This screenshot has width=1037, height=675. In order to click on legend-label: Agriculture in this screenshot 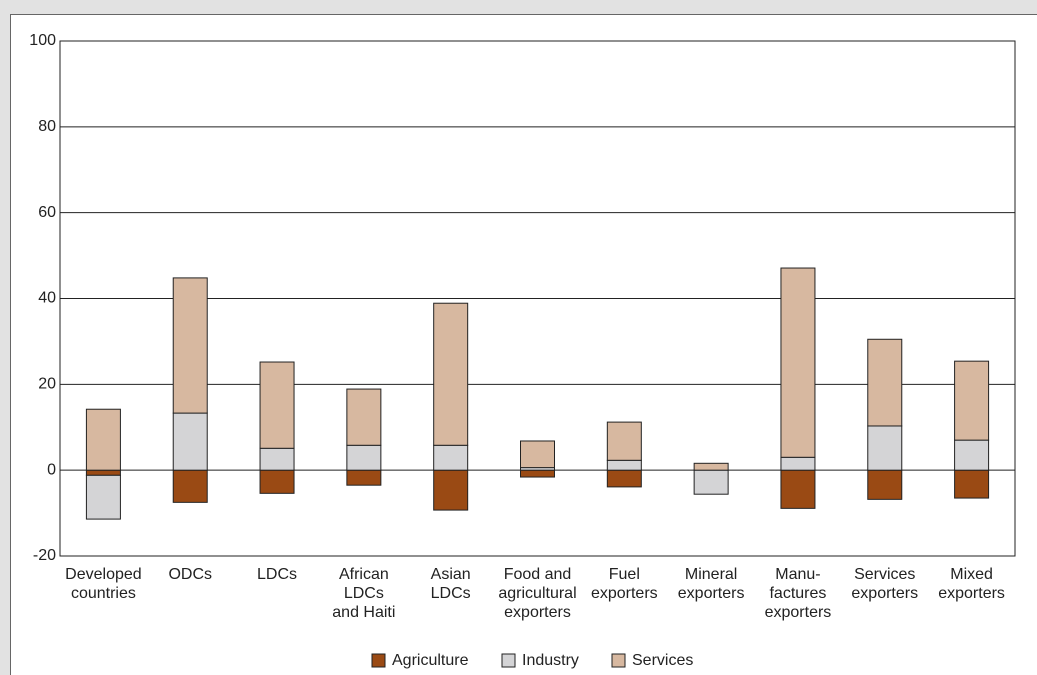, I will do `click(430, 660)`.